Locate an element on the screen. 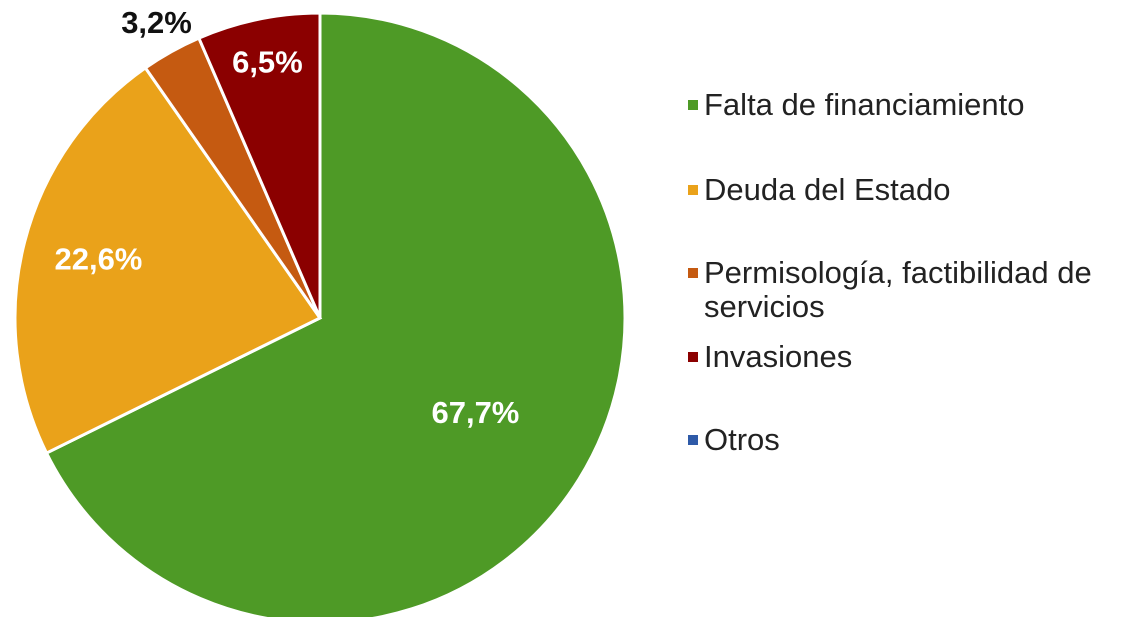 The width and height of the screenshot is (1132, 617). data-label: 6,5% is located at coordinates (267, 61).